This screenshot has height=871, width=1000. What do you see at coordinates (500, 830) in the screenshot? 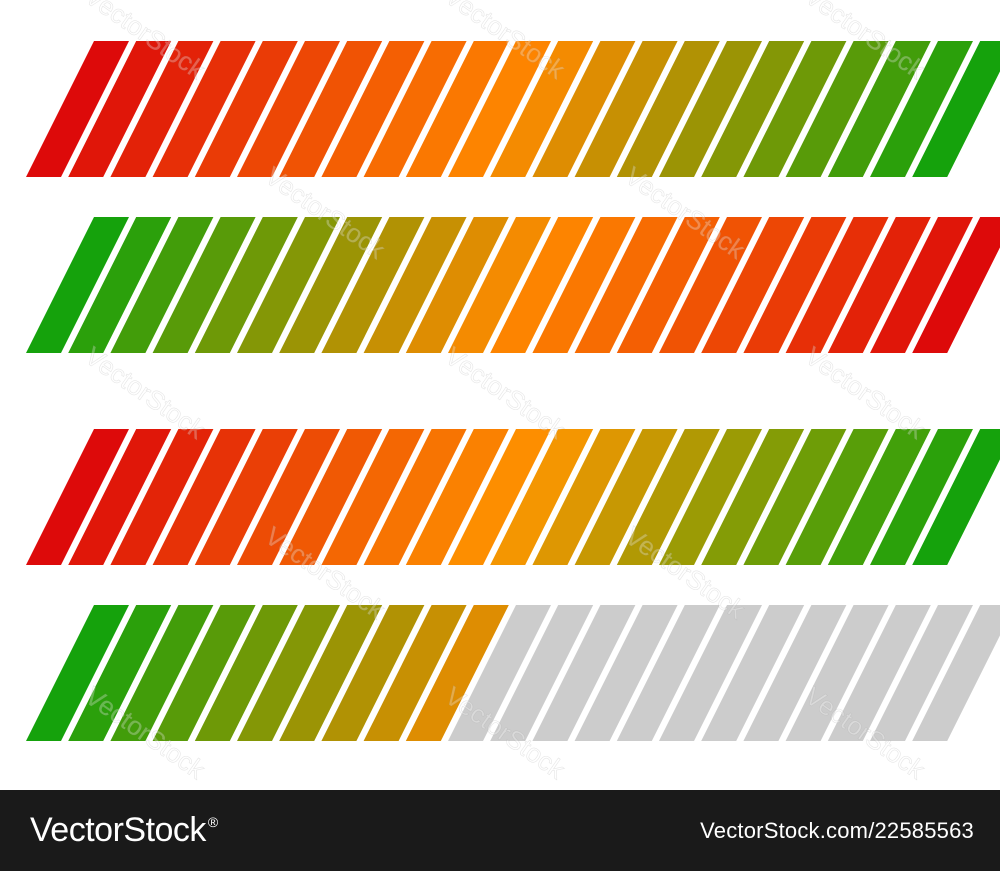
I see `footer-bar: VectorStock ® VectorStock.com/22585563` at bounding box center [500, 830].